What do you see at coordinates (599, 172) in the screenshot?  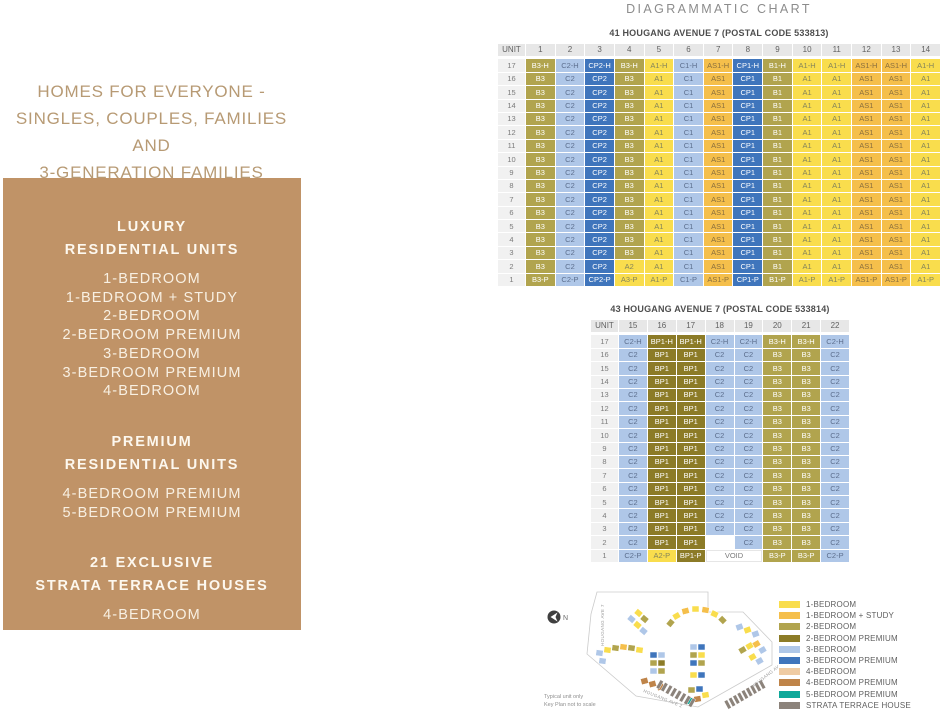 I see `unit-cell: CP2` at bounding box center [599, 172].